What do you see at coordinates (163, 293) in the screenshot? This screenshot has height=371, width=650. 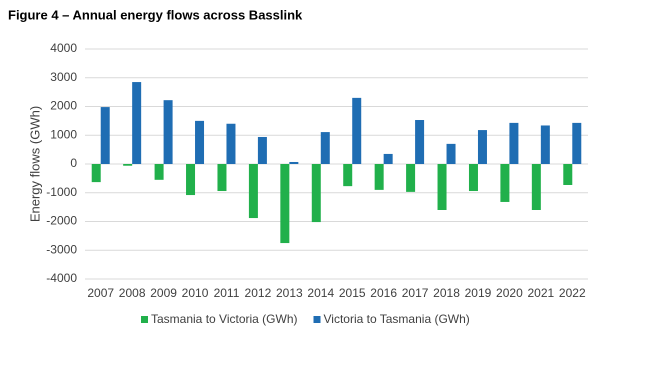 I see `x-tick-label: 2009` at bounding box center [163, 293].